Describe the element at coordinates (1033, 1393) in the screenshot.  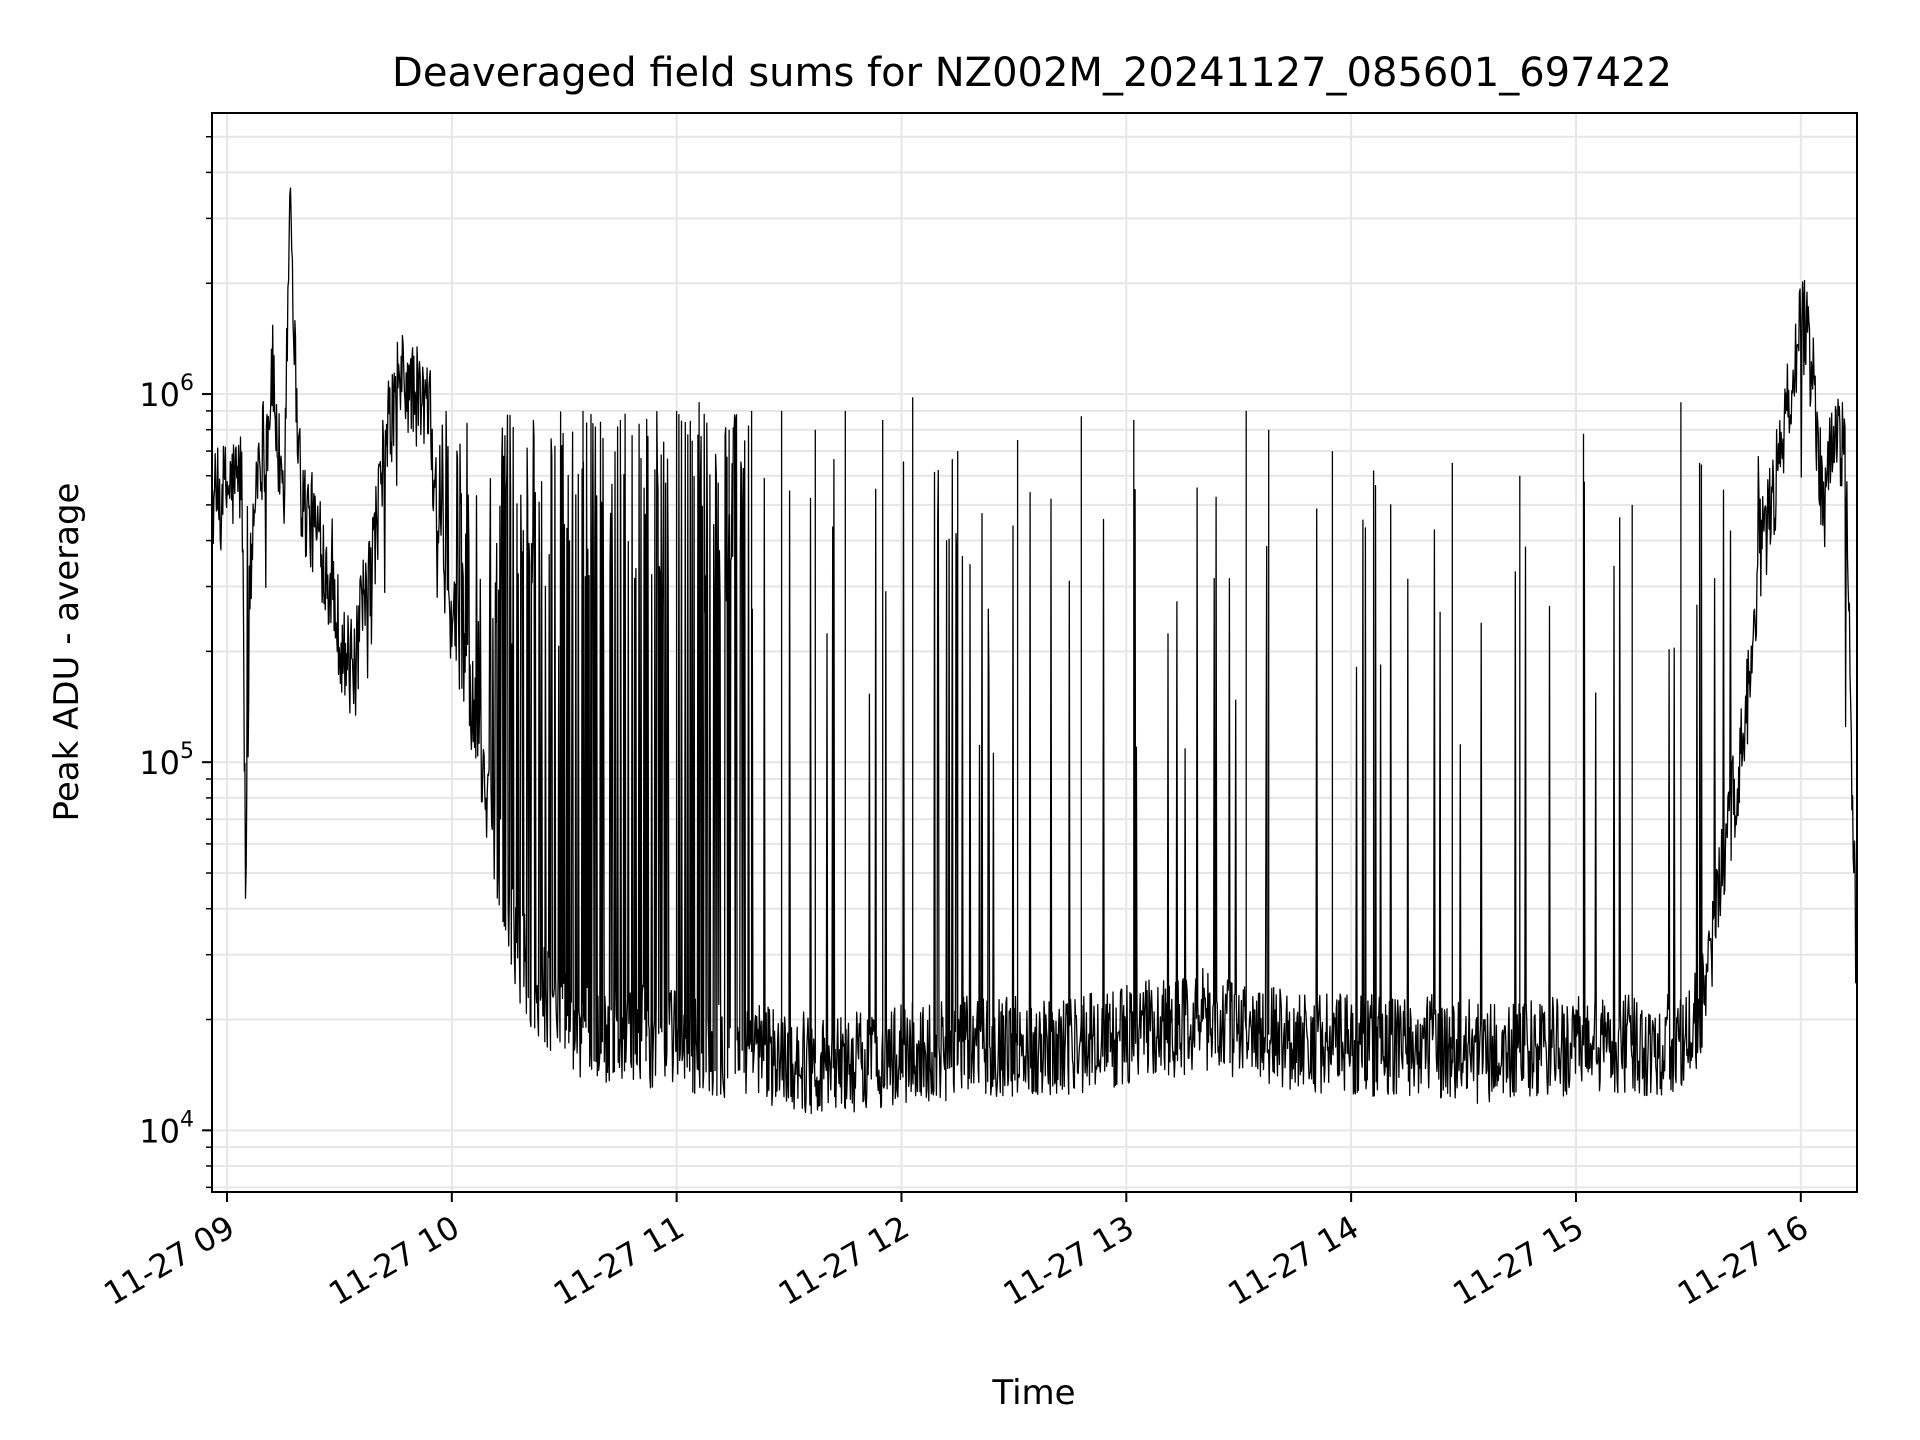
I see `x-axis-label: Time` at that location.